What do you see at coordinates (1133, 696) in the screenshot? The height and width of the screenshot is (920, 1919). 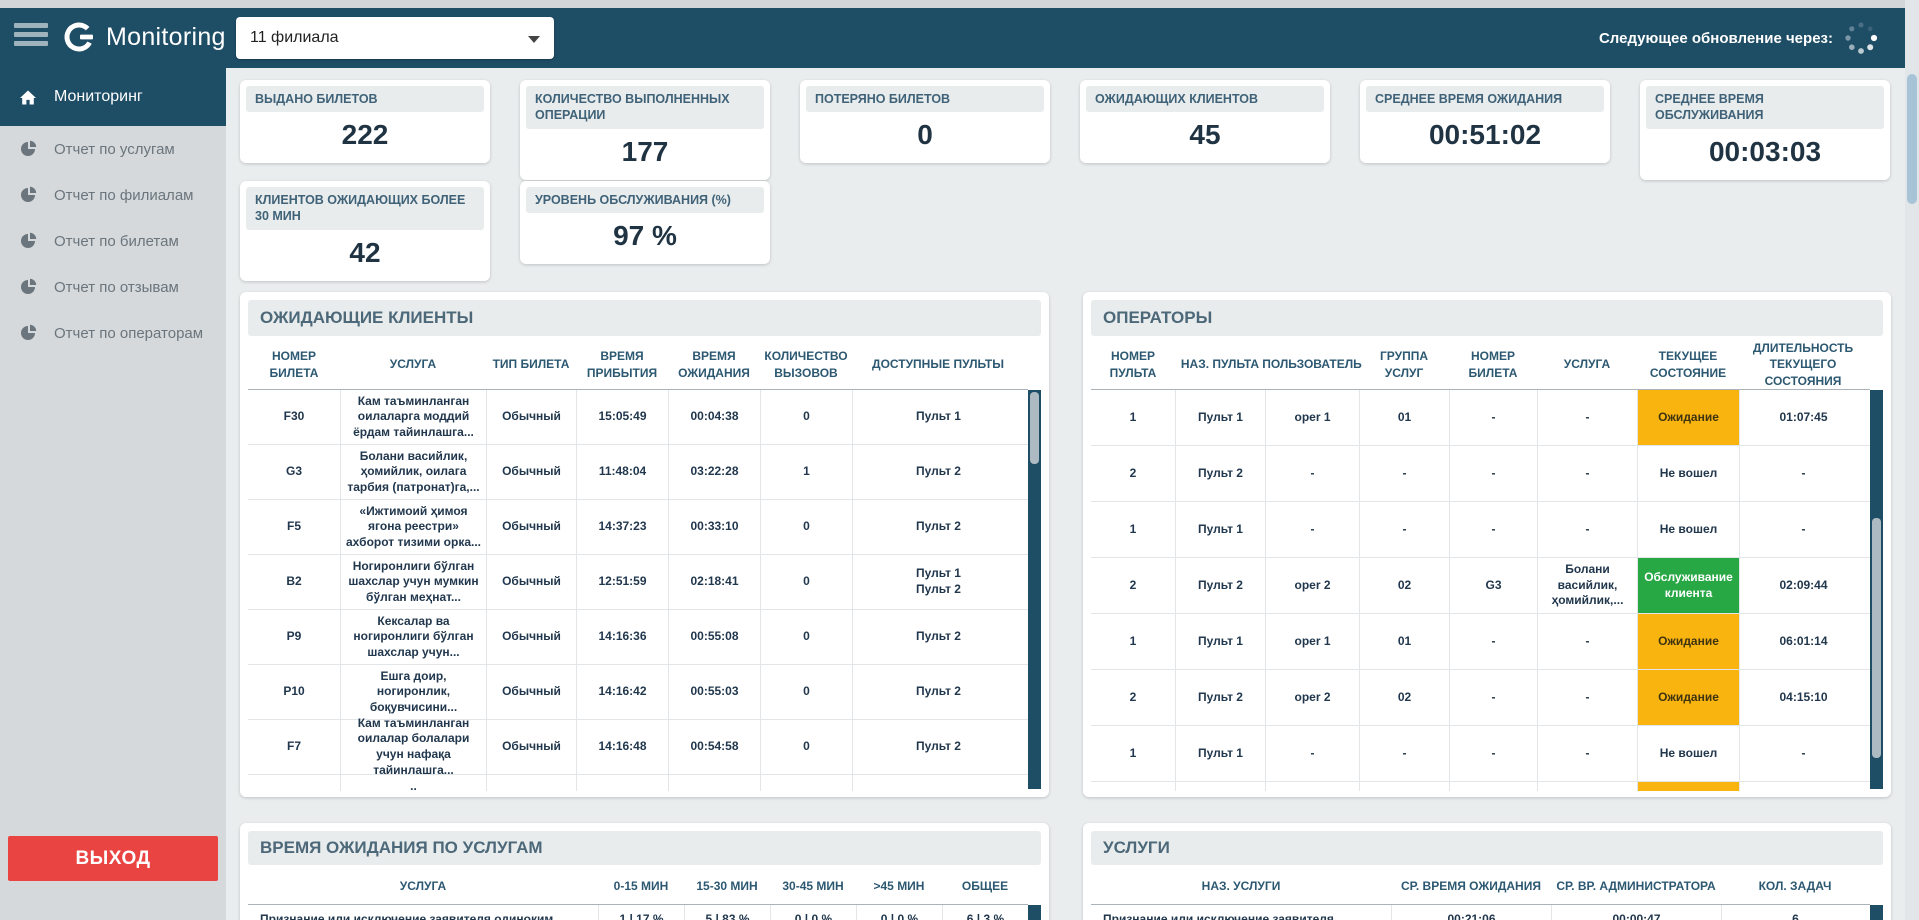 I see `table-cell: 2` at bounding box center [1133, 696].